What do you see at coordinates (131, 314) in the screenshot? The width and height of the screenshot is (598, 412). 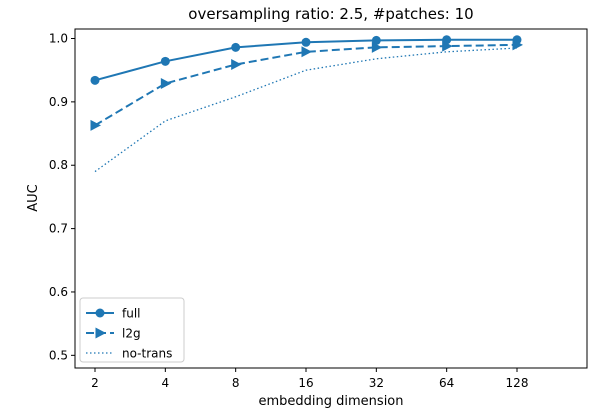 I see `legend-label: full` at bounding box center [131, 314].